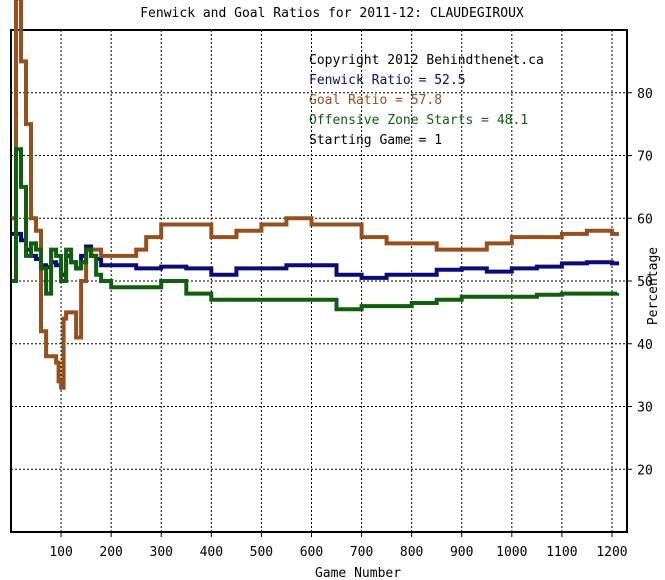 The width and height of the screenshot is (665, 580). I want to click on x-tick-label: 300, so click(161, 552).